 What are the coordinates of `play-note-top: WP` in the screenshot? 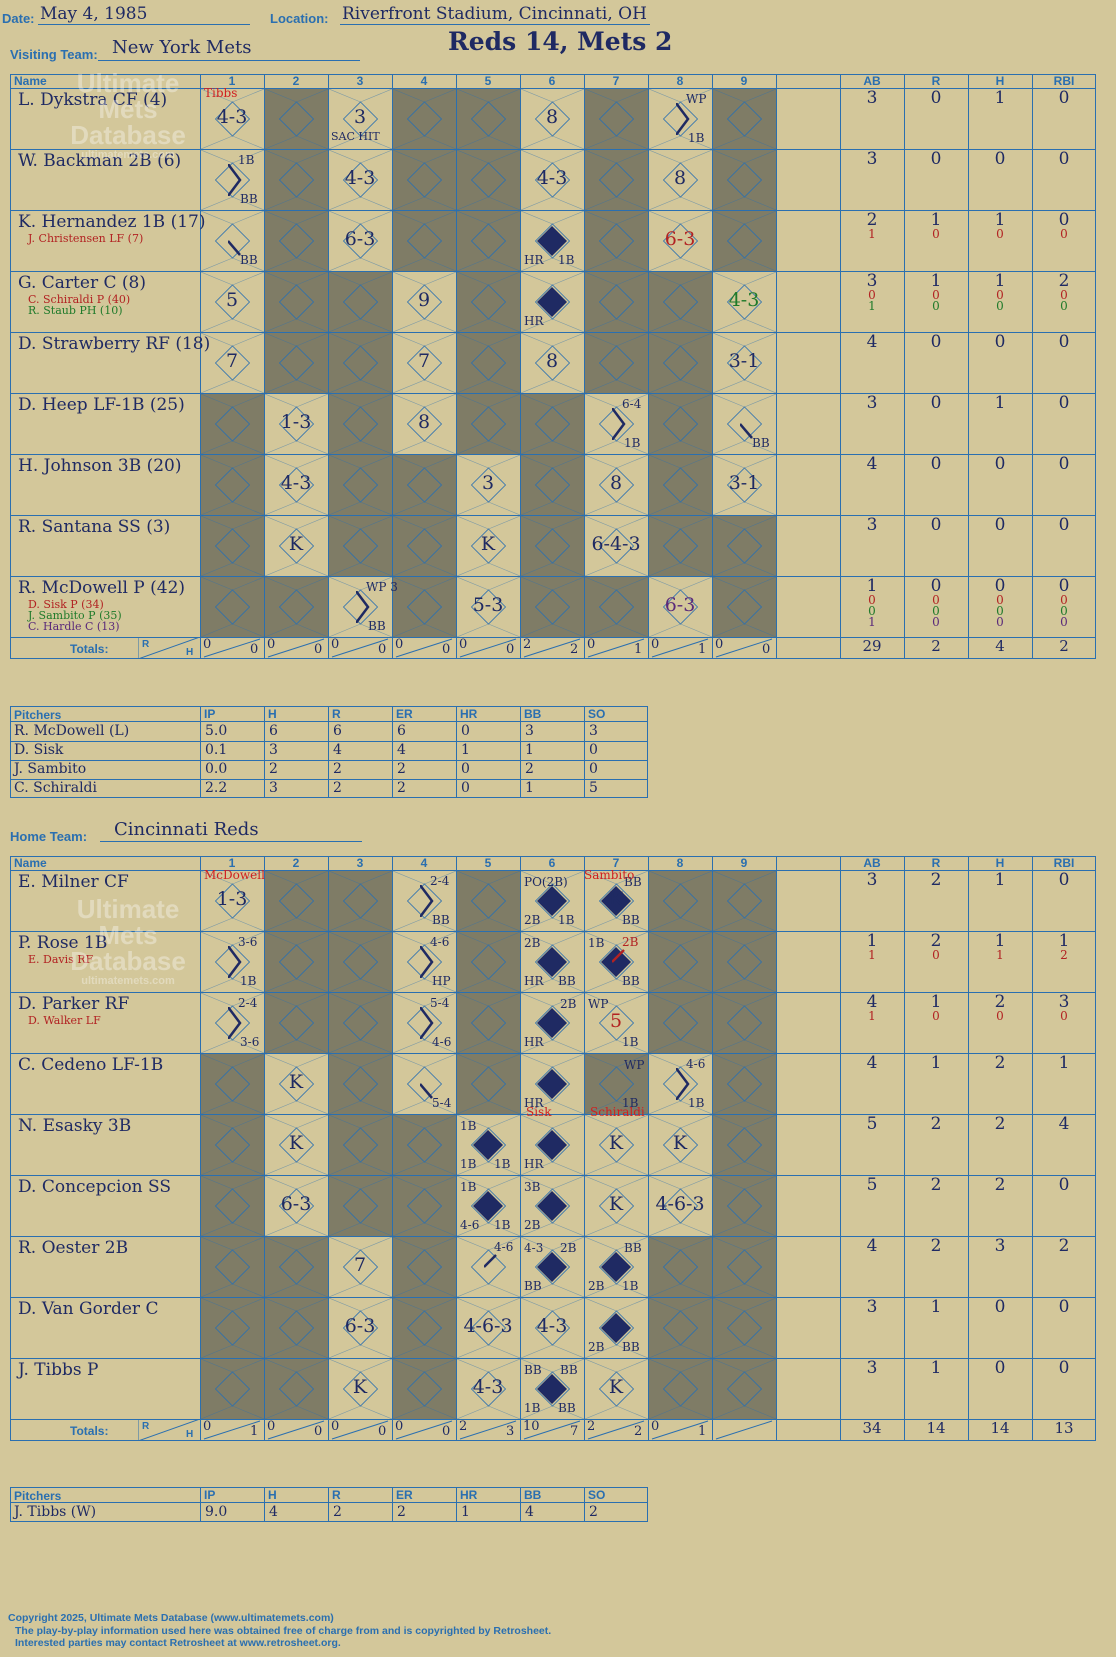 It's located at (696, 99).